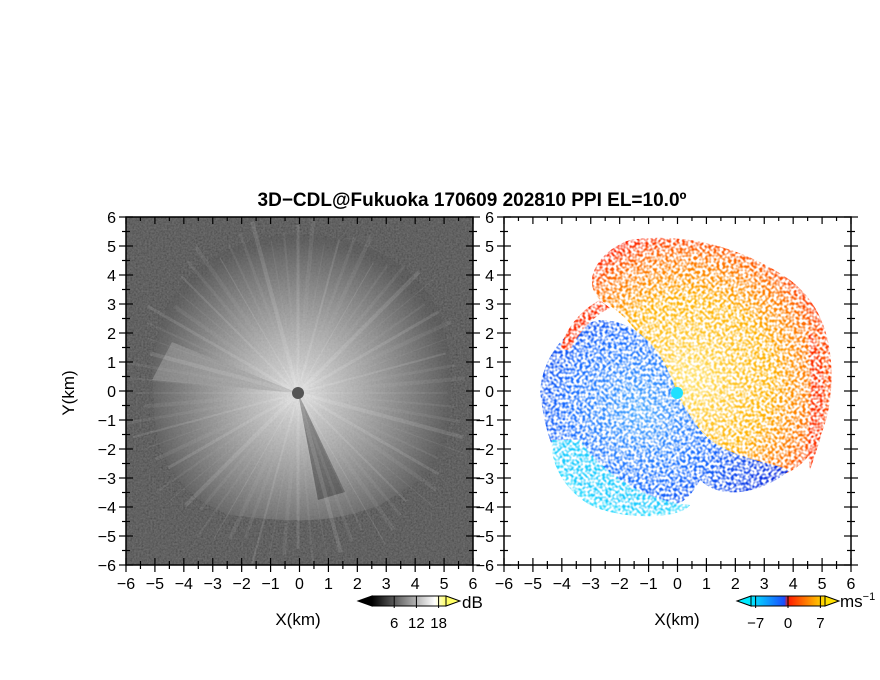 This screenshot has width=880, height=680. What do you see at coordinates (820, 623) in the screenshot?
I see `colorbar-tick-label: 7` at bounding box center [820, 623].